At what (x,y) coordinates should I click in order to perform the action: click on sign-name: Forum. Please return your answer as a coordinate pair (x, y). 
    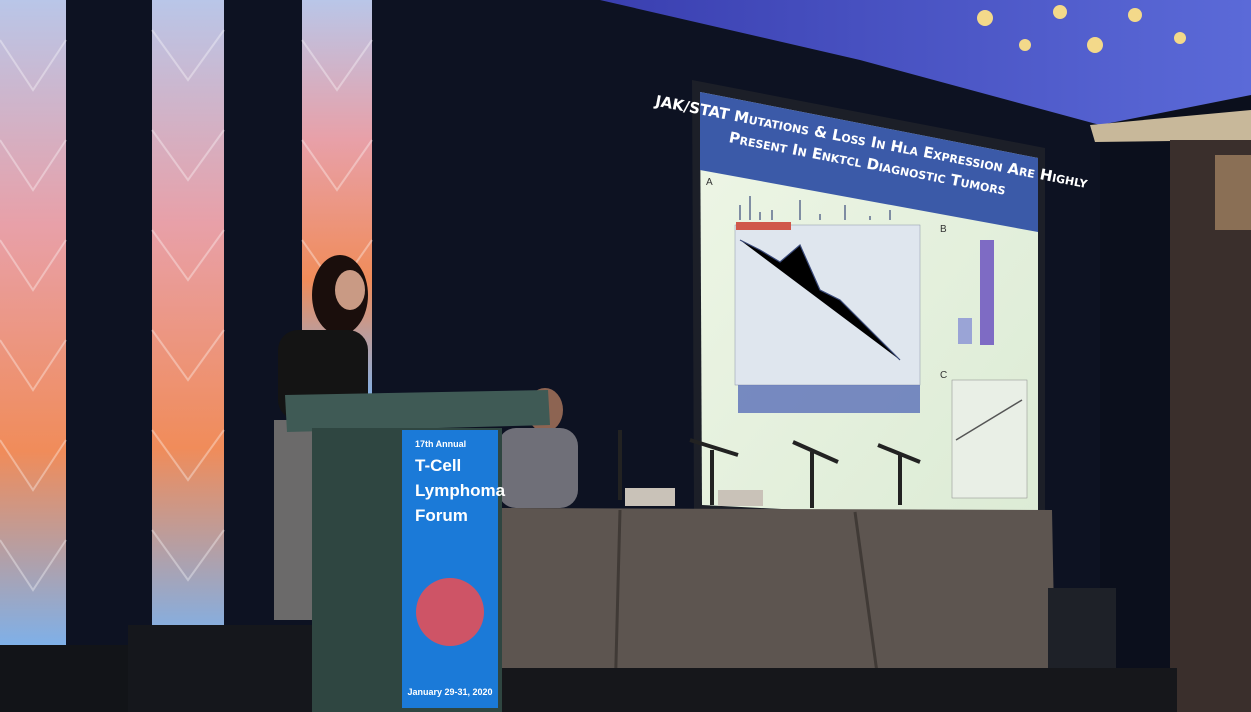
    Looking at the image, I should click on (441, 515).